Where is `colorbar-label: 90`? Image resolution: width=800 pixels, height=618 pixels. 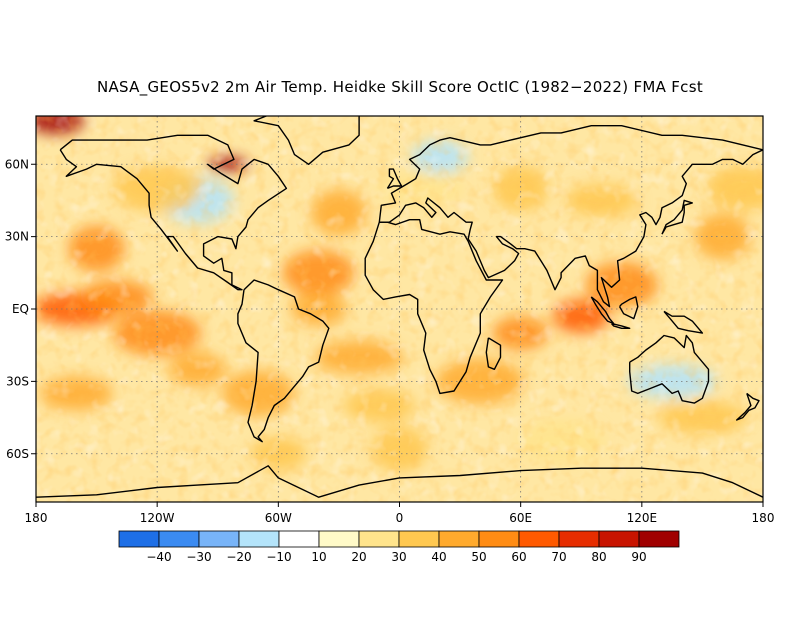
colorbar-label: 90 is located at coordinates (638, 557).